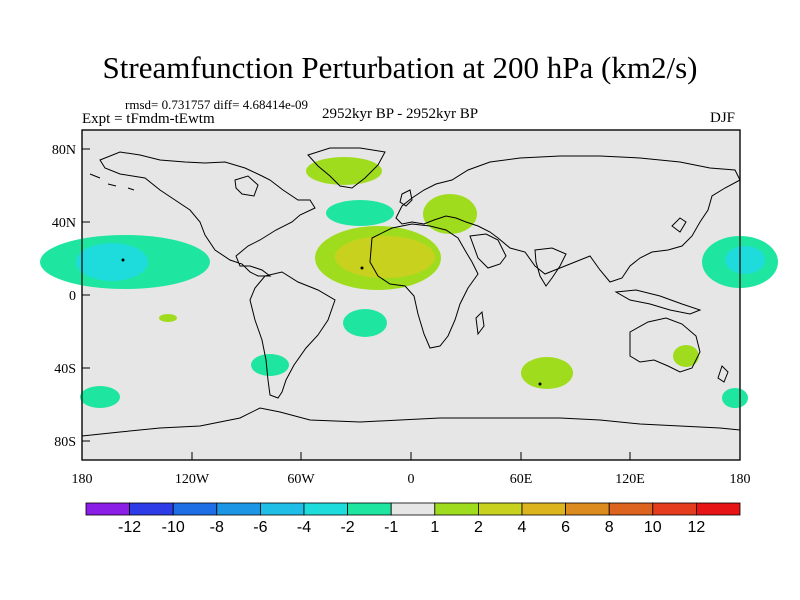  I want to click on lon-label-60e: 60E, so click(521, 479).